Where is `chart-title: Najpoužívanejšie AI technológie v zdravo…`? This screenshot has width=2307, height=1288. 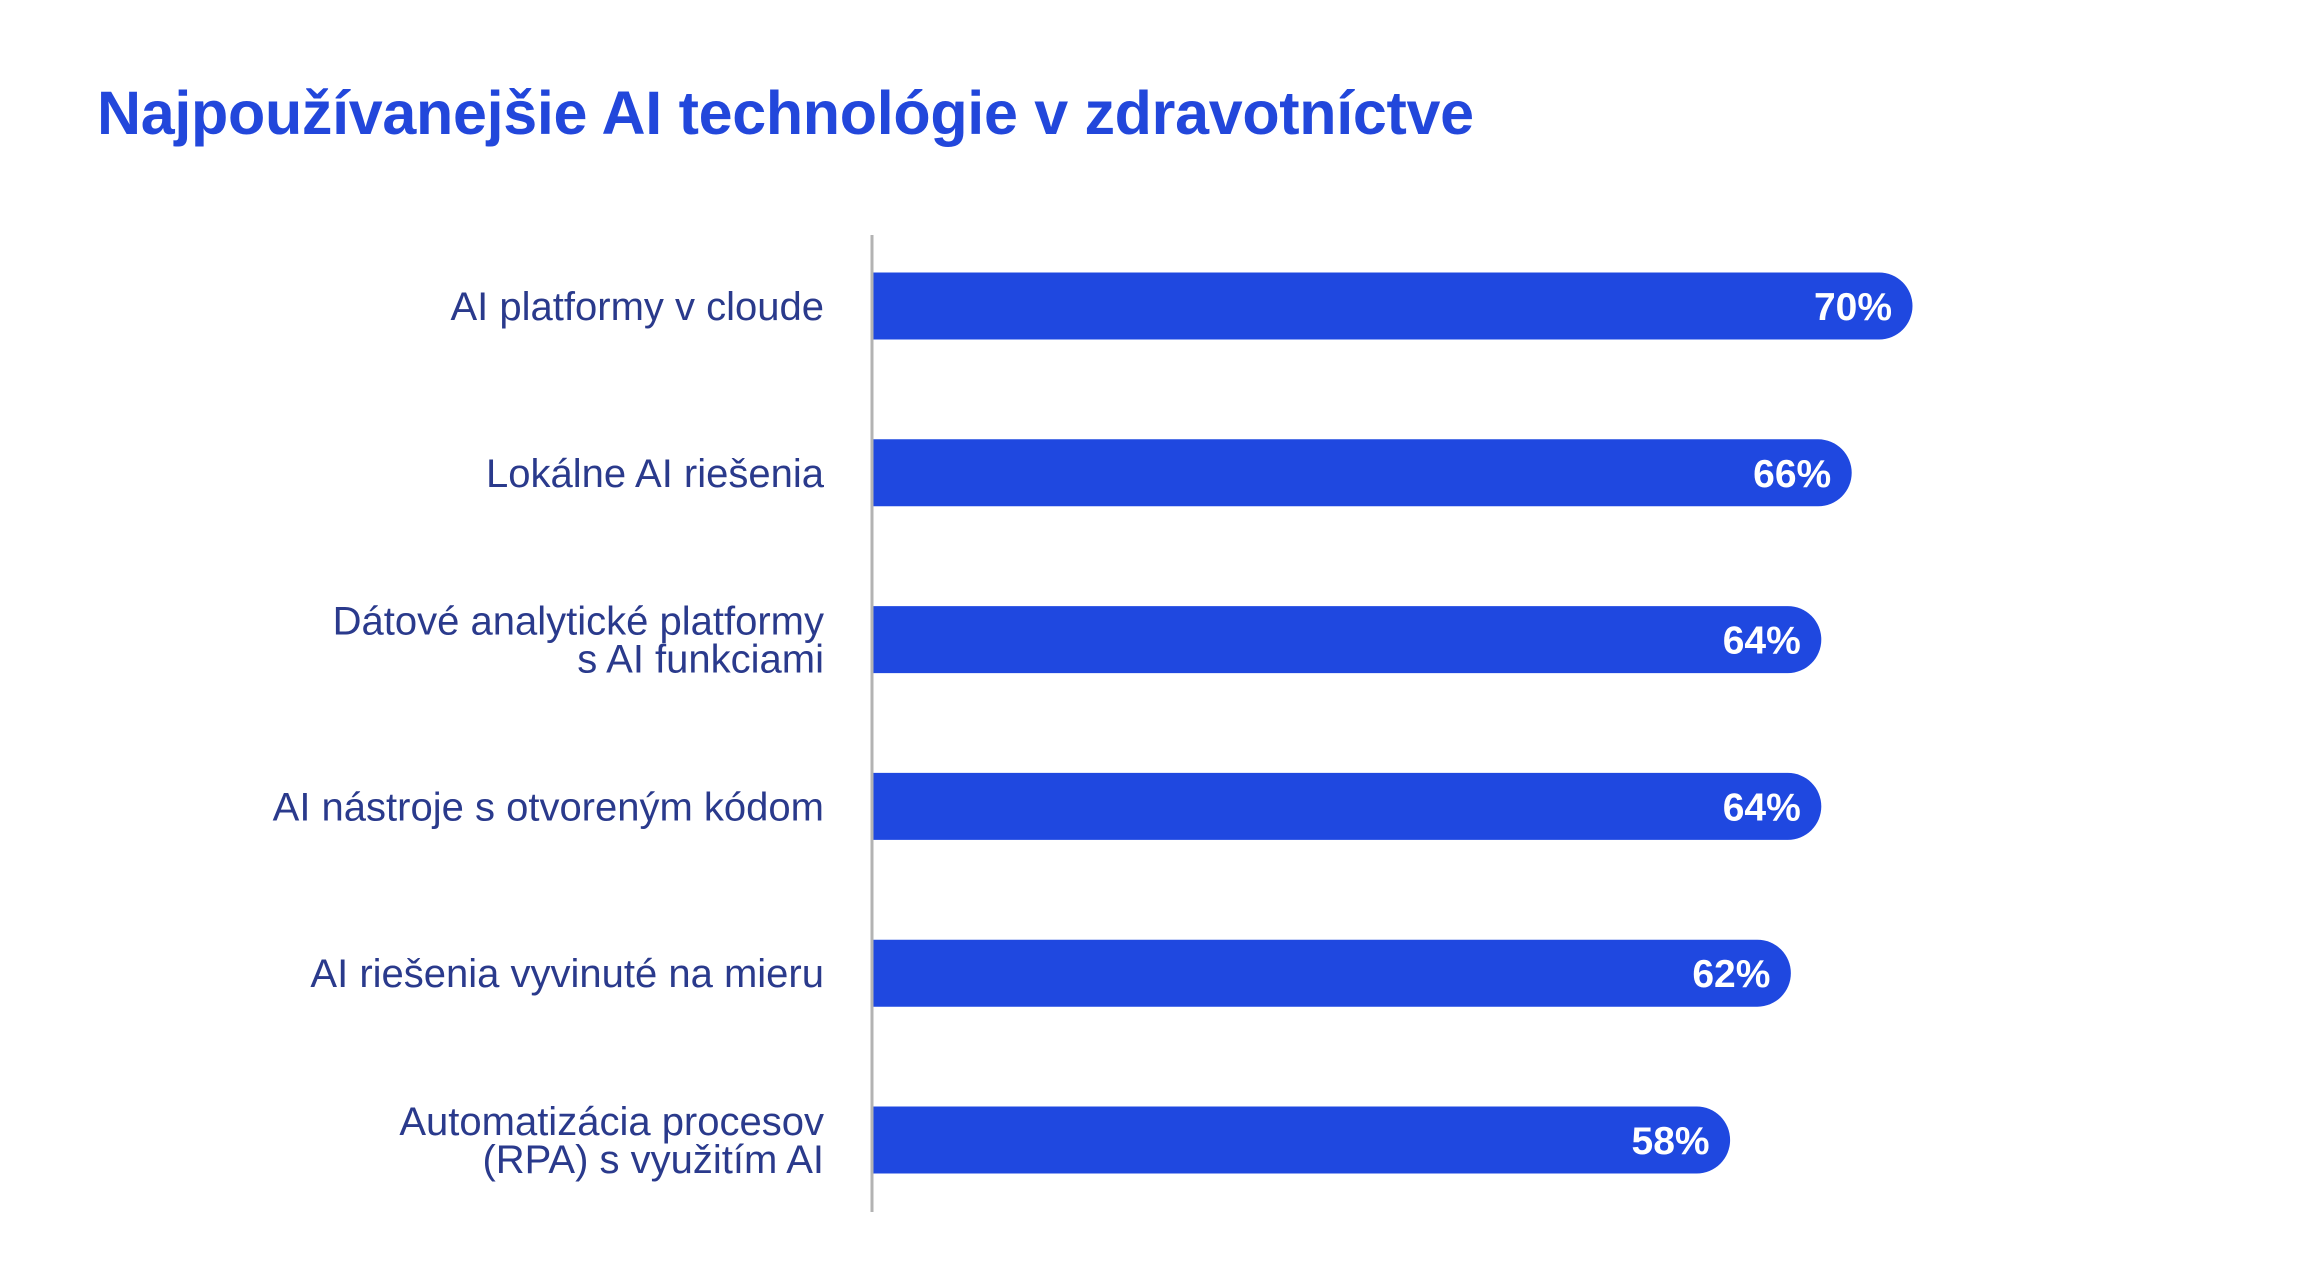
chart-title: Najpoužívanejšie AI technológie v zdravo… is located at coordinates (785, 113).